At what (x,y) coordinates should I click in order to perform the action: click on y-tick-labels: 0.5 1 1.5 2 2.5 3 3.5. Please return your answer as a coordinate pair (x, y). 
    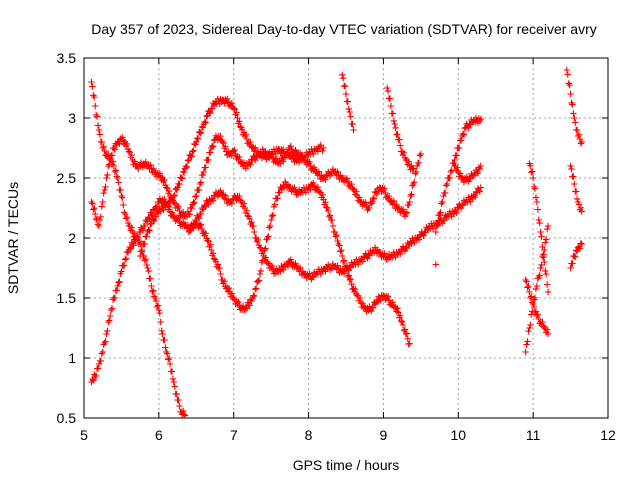
    Looking at the image, I should click on (67, 238).